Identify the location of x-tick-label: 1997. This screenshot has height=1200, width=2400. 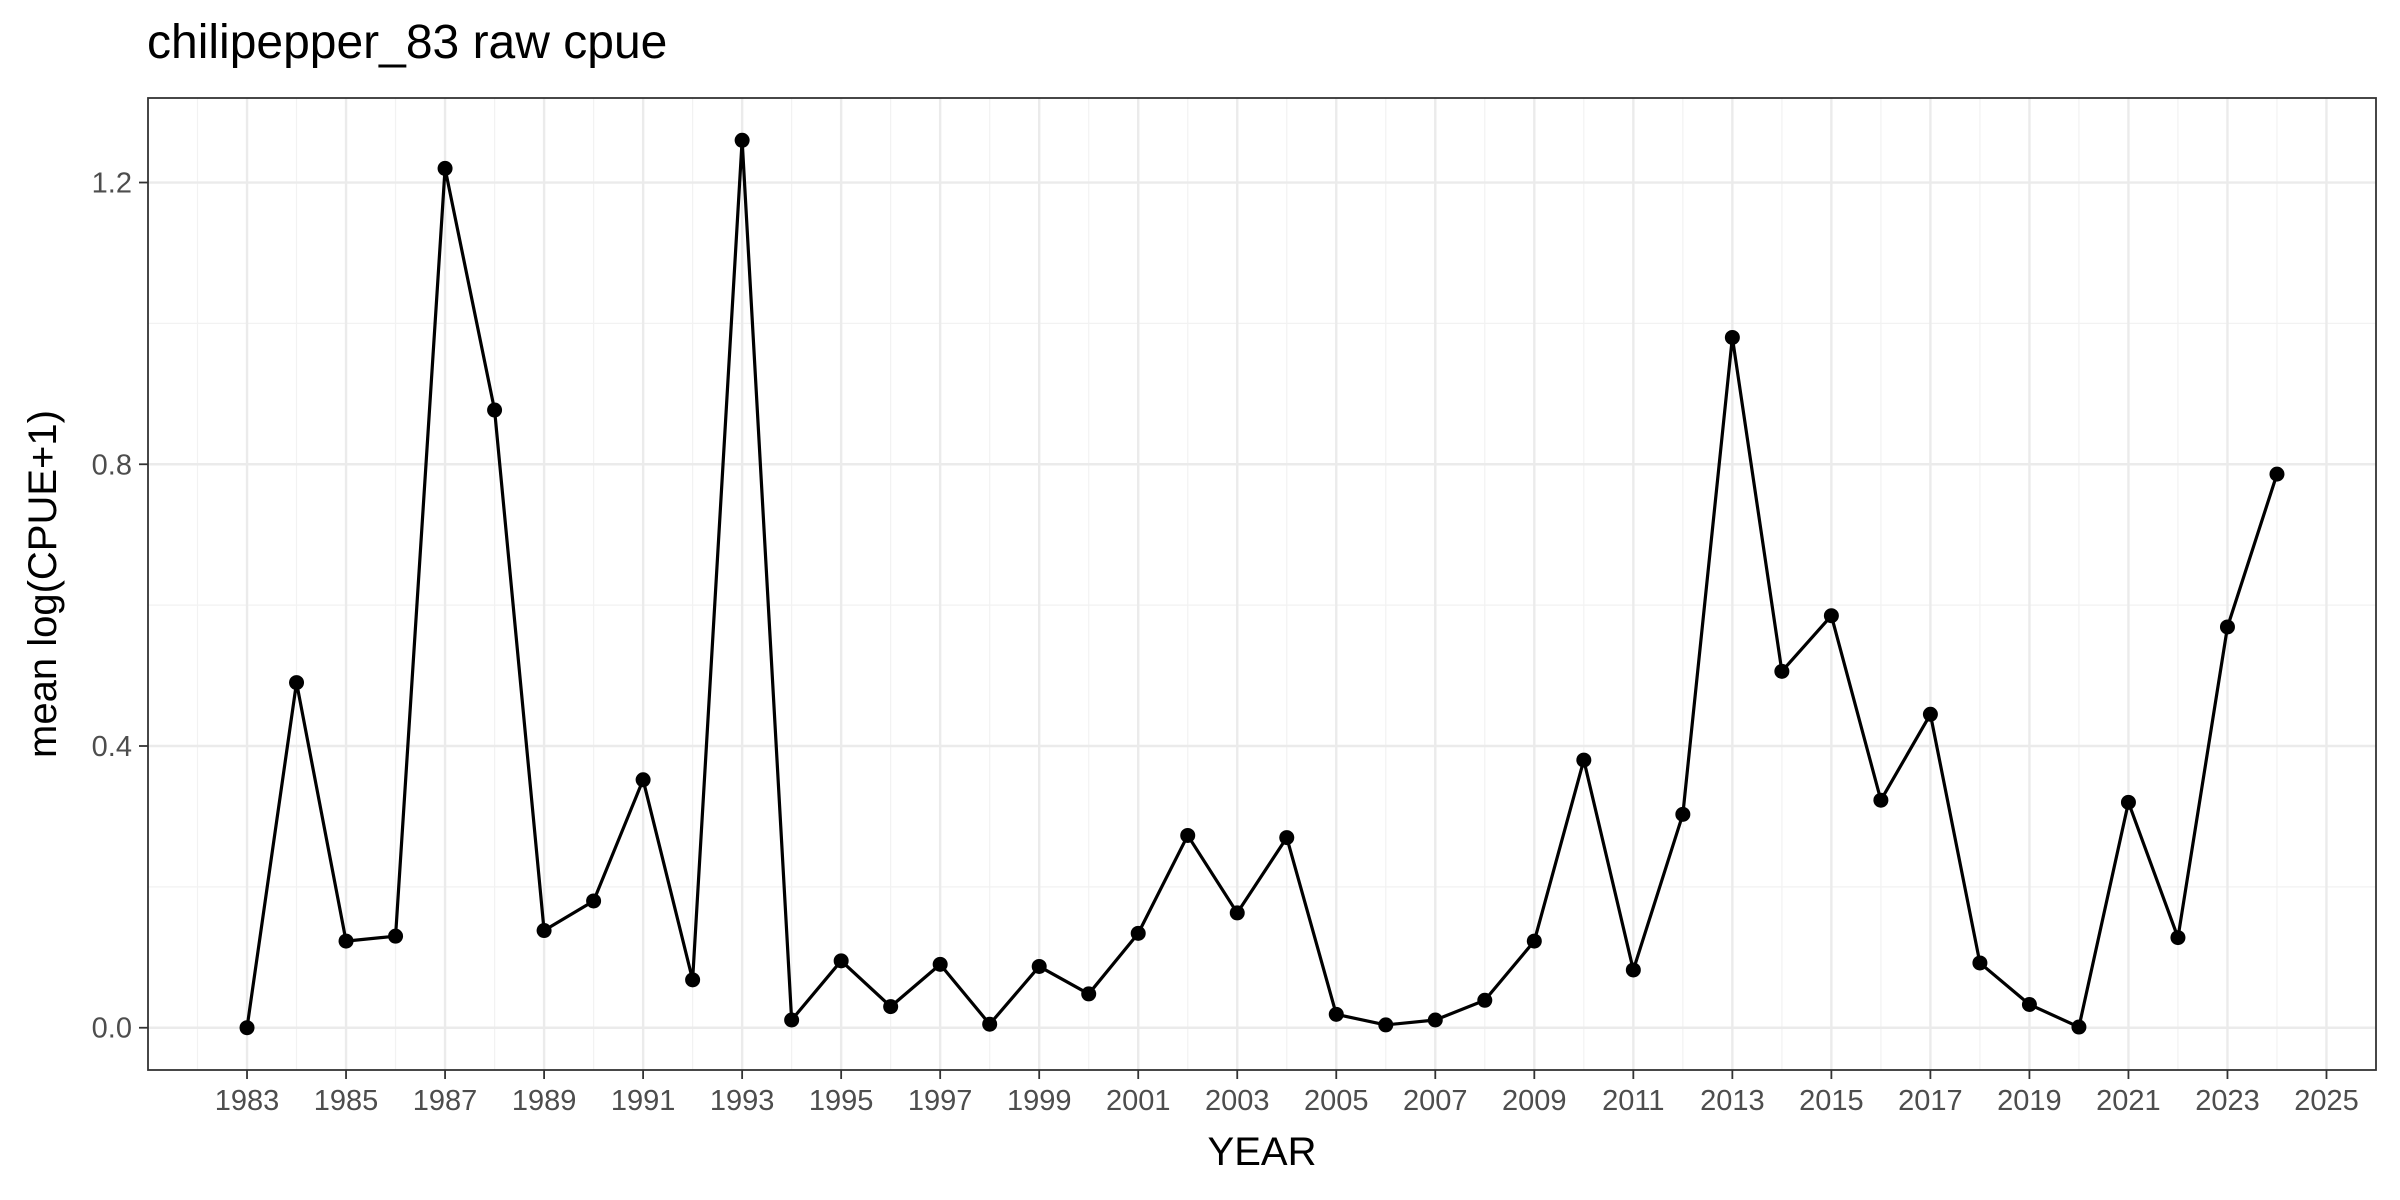
(940, 1101).